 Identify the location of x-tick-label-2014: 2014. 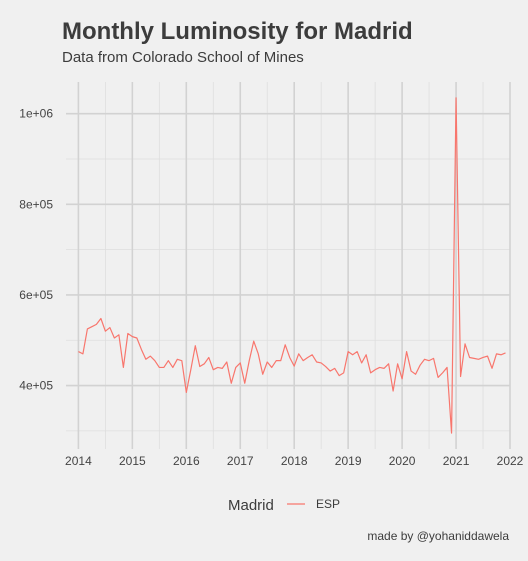
(78, 461).